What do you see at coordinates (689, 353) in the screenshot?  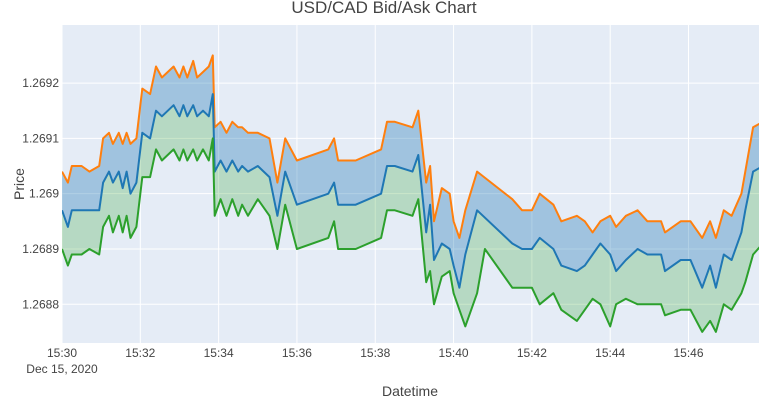 I see `x-tick-label: 15:46` at bounding box center [689, 353].